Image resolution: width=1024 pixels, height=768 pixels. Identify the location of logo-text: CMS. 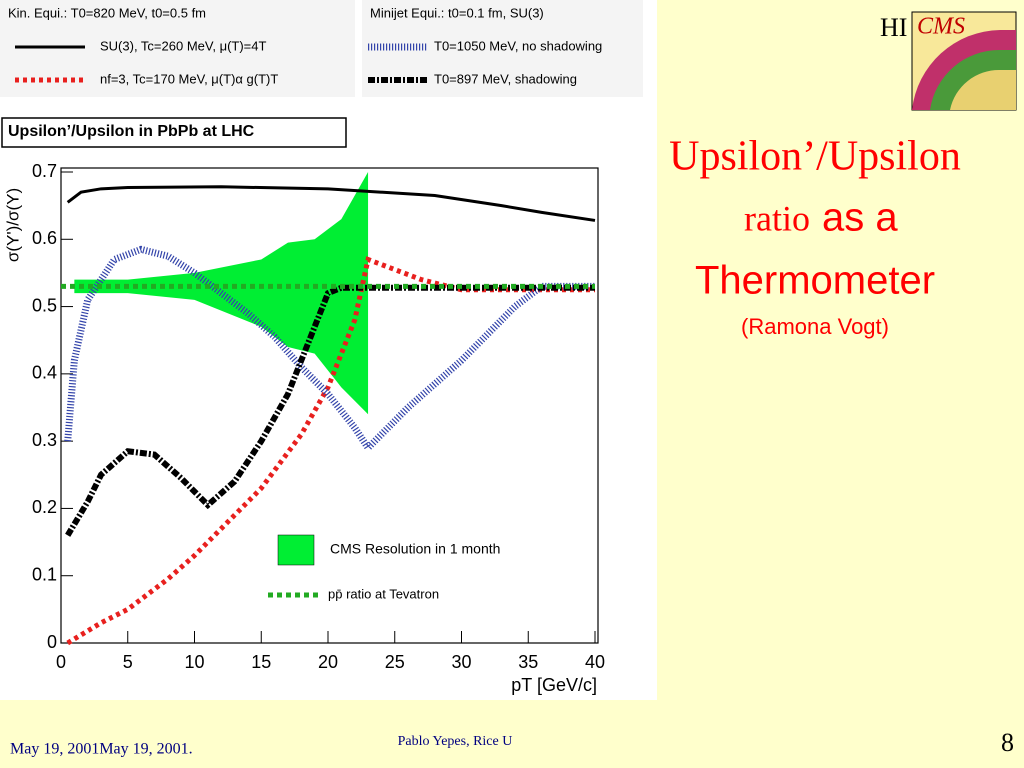
(941, 27).